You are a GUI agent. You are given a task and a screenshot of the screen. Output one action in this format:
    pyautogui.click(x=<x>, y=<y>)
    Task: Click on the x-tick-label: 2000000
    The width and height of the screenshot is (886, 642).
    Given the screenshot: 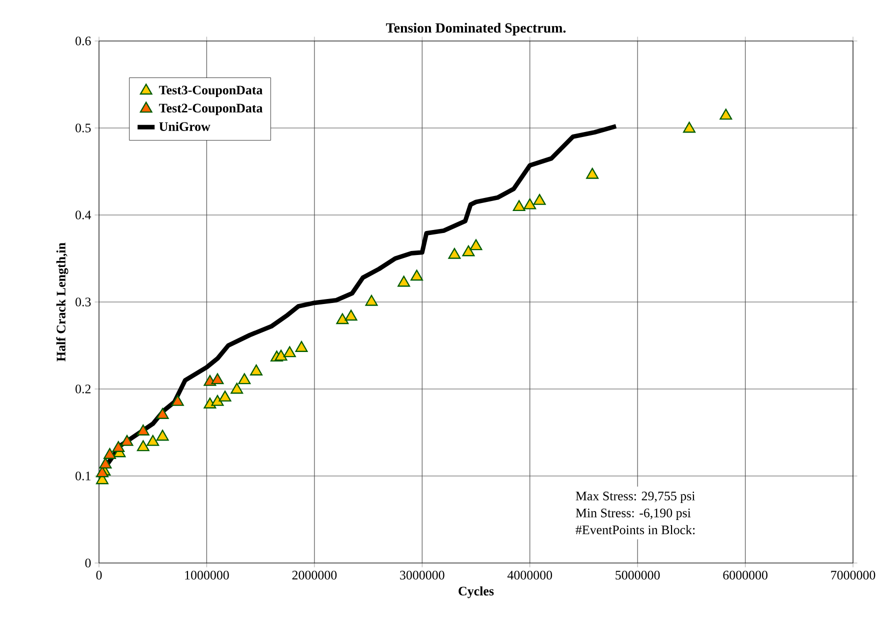 What is the action you would take?
    pyautogui.click(x=314, y=575)
    